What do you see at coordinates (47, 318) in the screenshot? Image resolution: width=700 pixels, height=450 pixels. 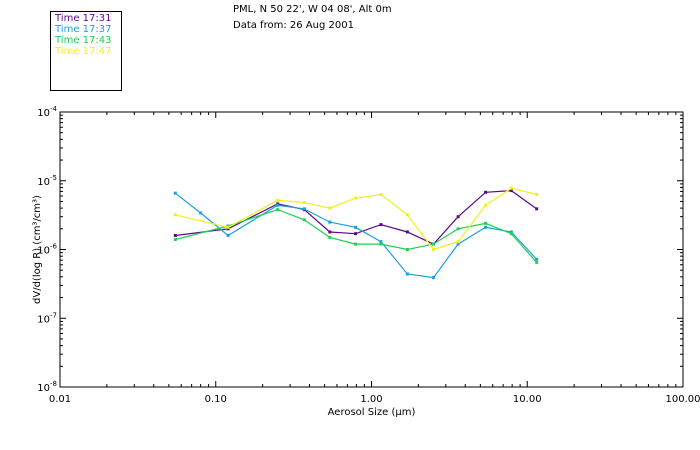 I see `y-tick-label: 10⁻⁷` at bounding box center [47, 318].